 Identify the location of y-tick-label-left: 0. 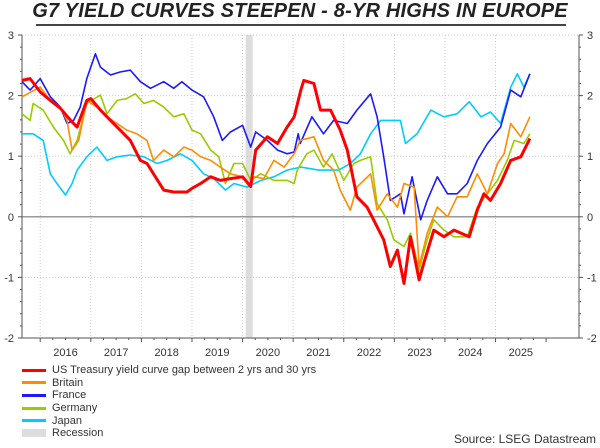
(11, 218).